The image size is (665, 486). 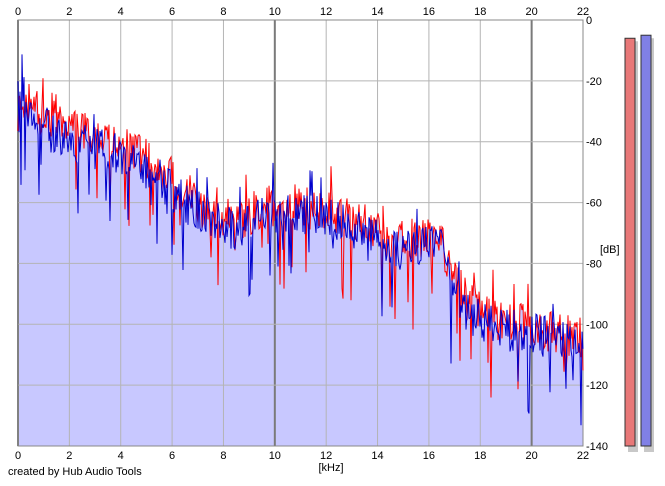 I want to click on y-tick-label: 0, so click(x=589, y=21).